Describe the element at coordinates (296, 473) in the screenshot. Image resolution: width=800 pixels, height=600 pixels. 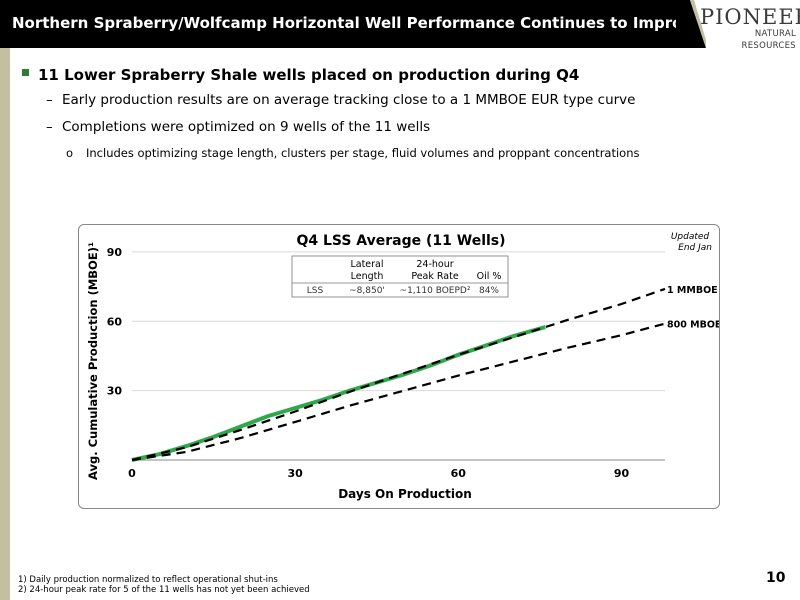
I see `x-tick-label: 30` at that location.